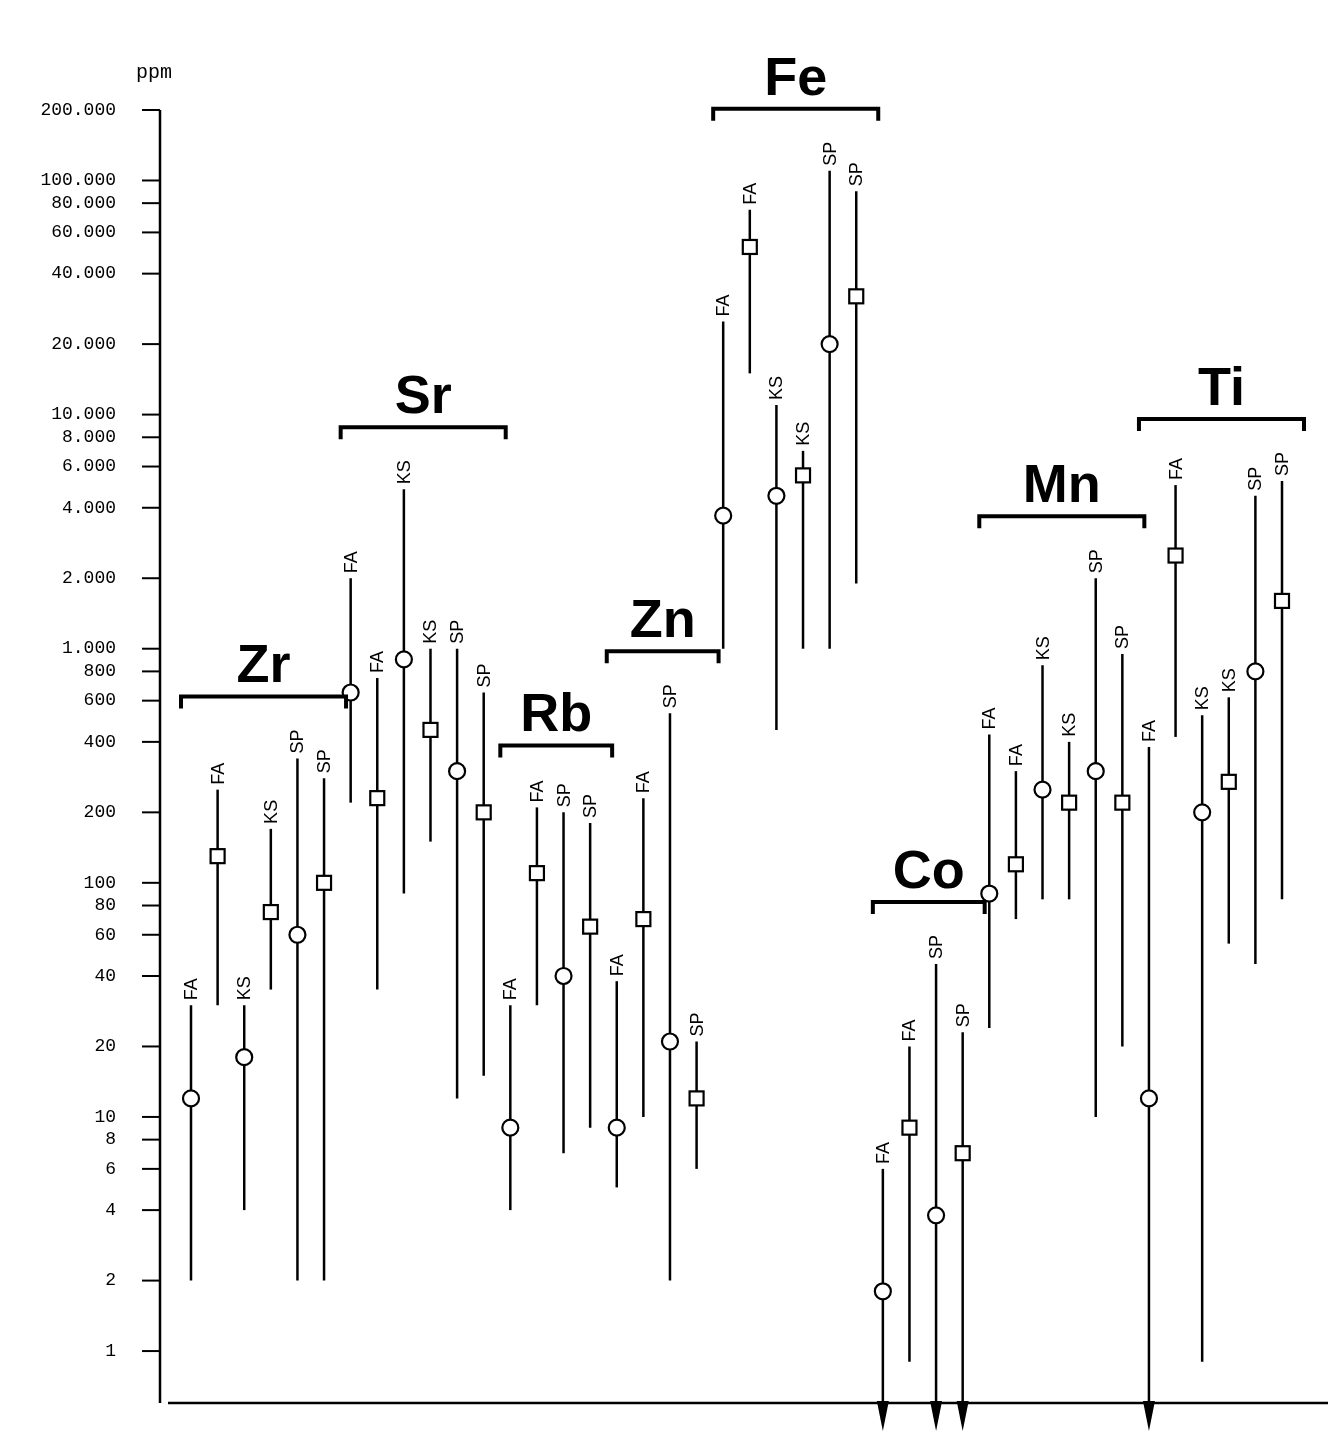 Image resolution: width=1337 pixels, height=1447 pixels. I want to click on text: Fe, so click(796, 75).